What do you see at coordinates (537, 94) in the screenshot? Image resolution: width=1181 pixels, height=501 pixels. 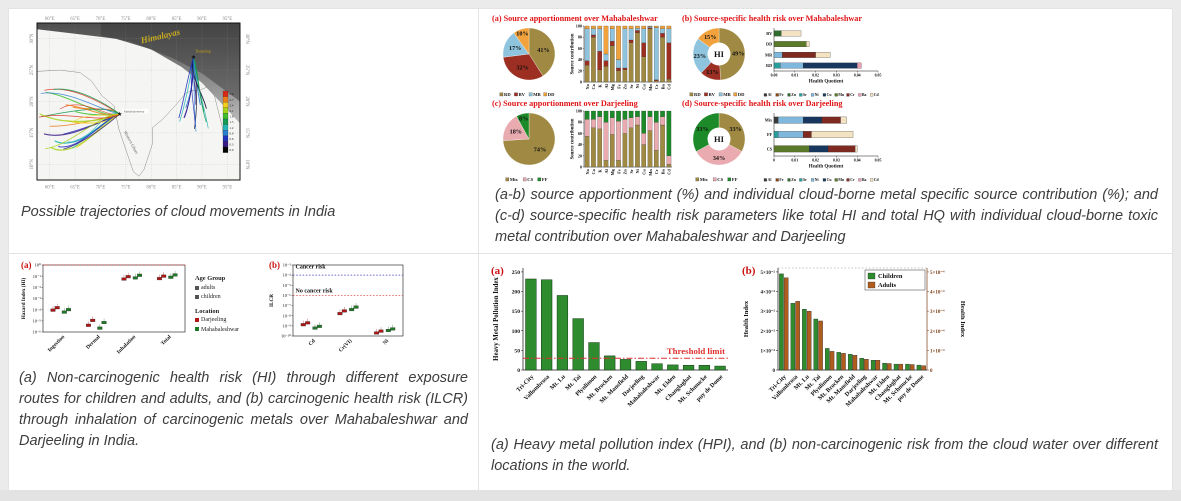 I see `svg-text: MR` at bounding box center [537, 94].